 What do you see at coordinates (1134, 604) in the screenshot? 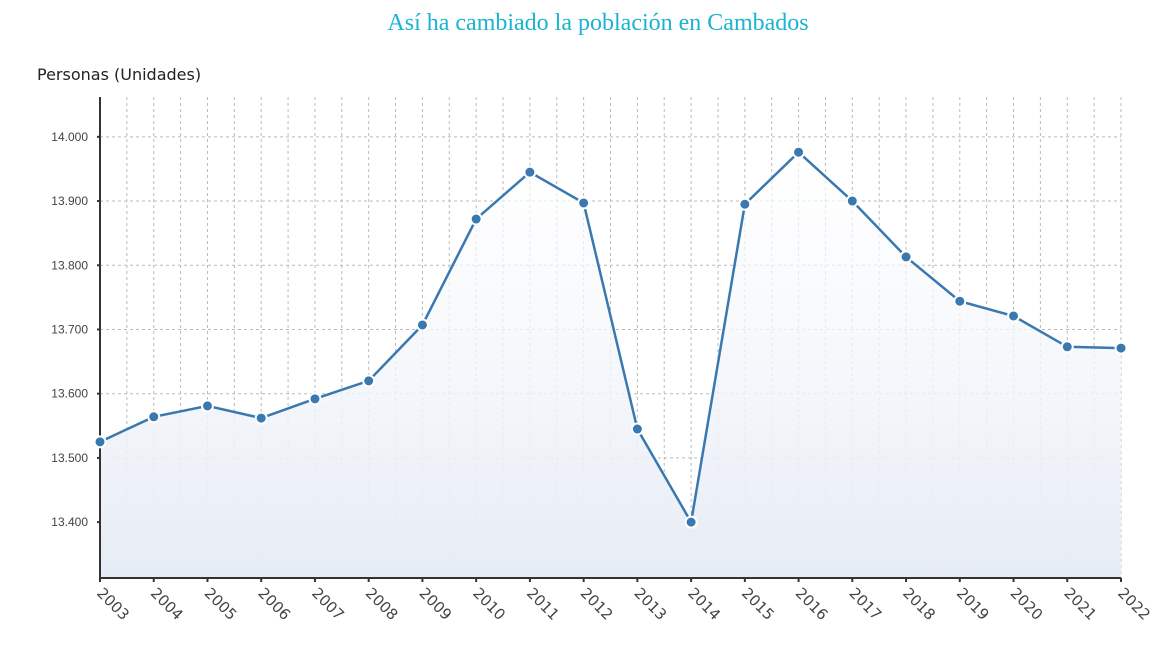
I see `x-tick-label: 2022` at bounding box center [1134, 604].